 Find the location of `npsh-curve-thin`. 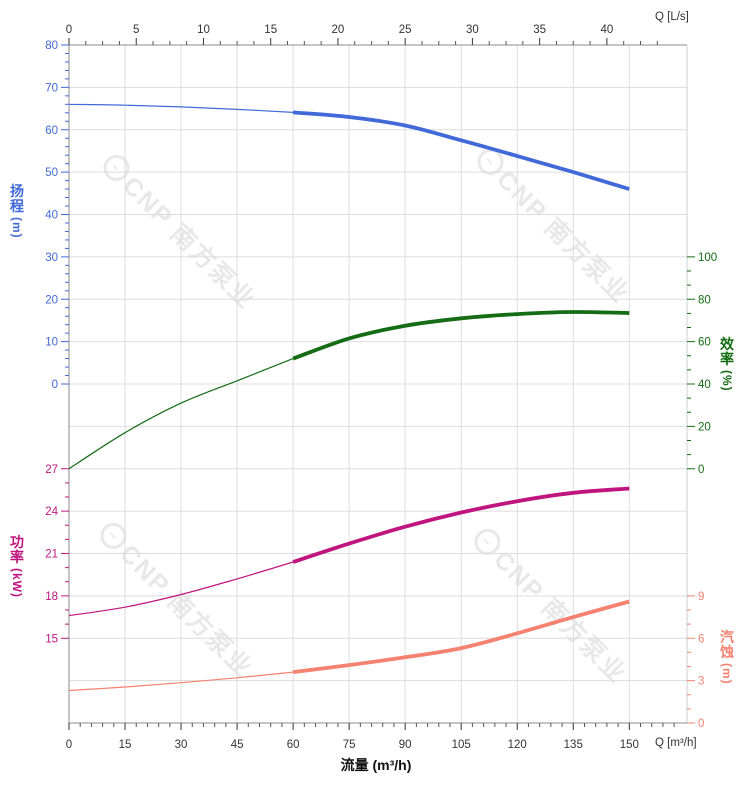

npsh-curve-thin is located at coordinates (181, 681).